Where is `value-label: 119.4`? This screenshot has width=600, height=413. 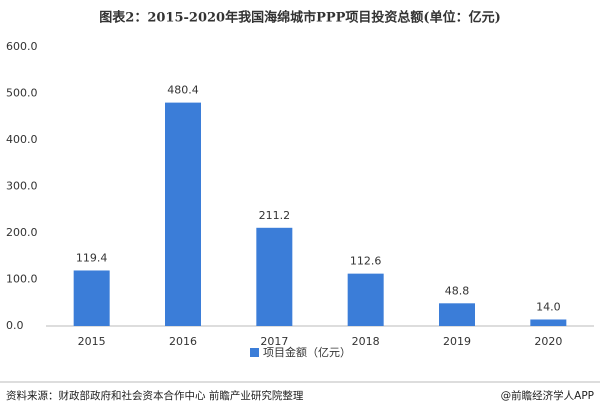
value-label: 119.4 is located at coordinates (92, 257).